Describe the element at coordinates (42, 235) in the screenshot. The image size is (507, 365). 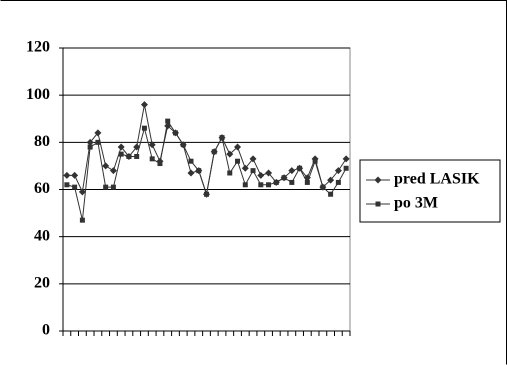
I see `y-tick-label: 40` at that location.